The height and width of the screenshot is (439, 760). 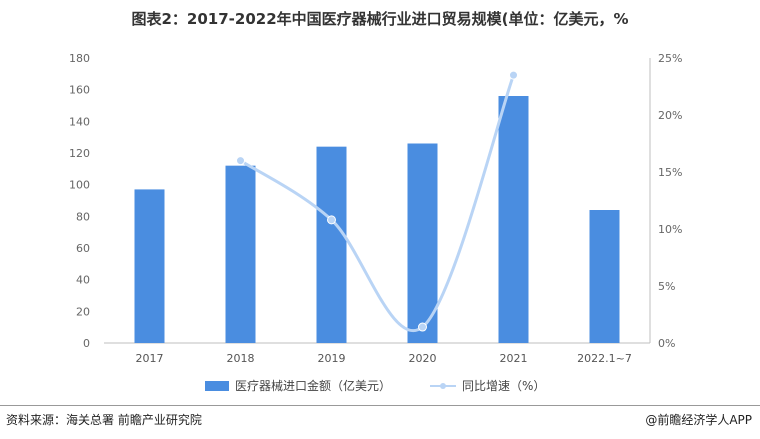 What do you see at coordinates (670, 115) in the screenshot?
I see `y2-tick-label: 20%` at bounding box center [670, 115].